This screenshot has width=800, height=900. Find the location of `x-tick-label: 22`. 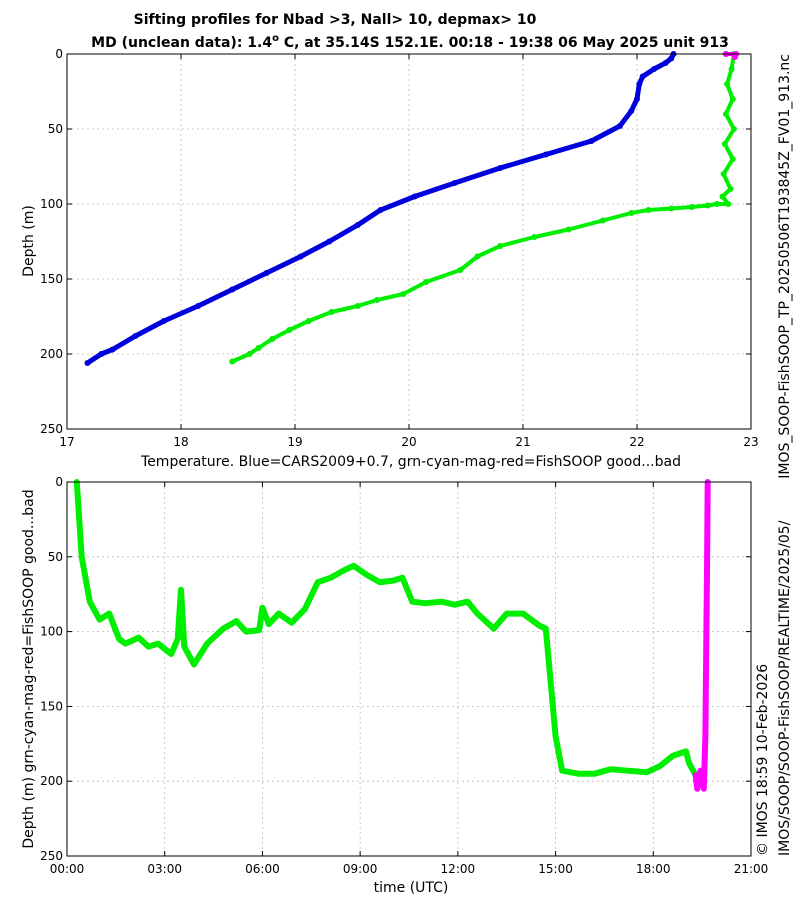

x-tick-label: 22 is located at coordinates (636, 442).